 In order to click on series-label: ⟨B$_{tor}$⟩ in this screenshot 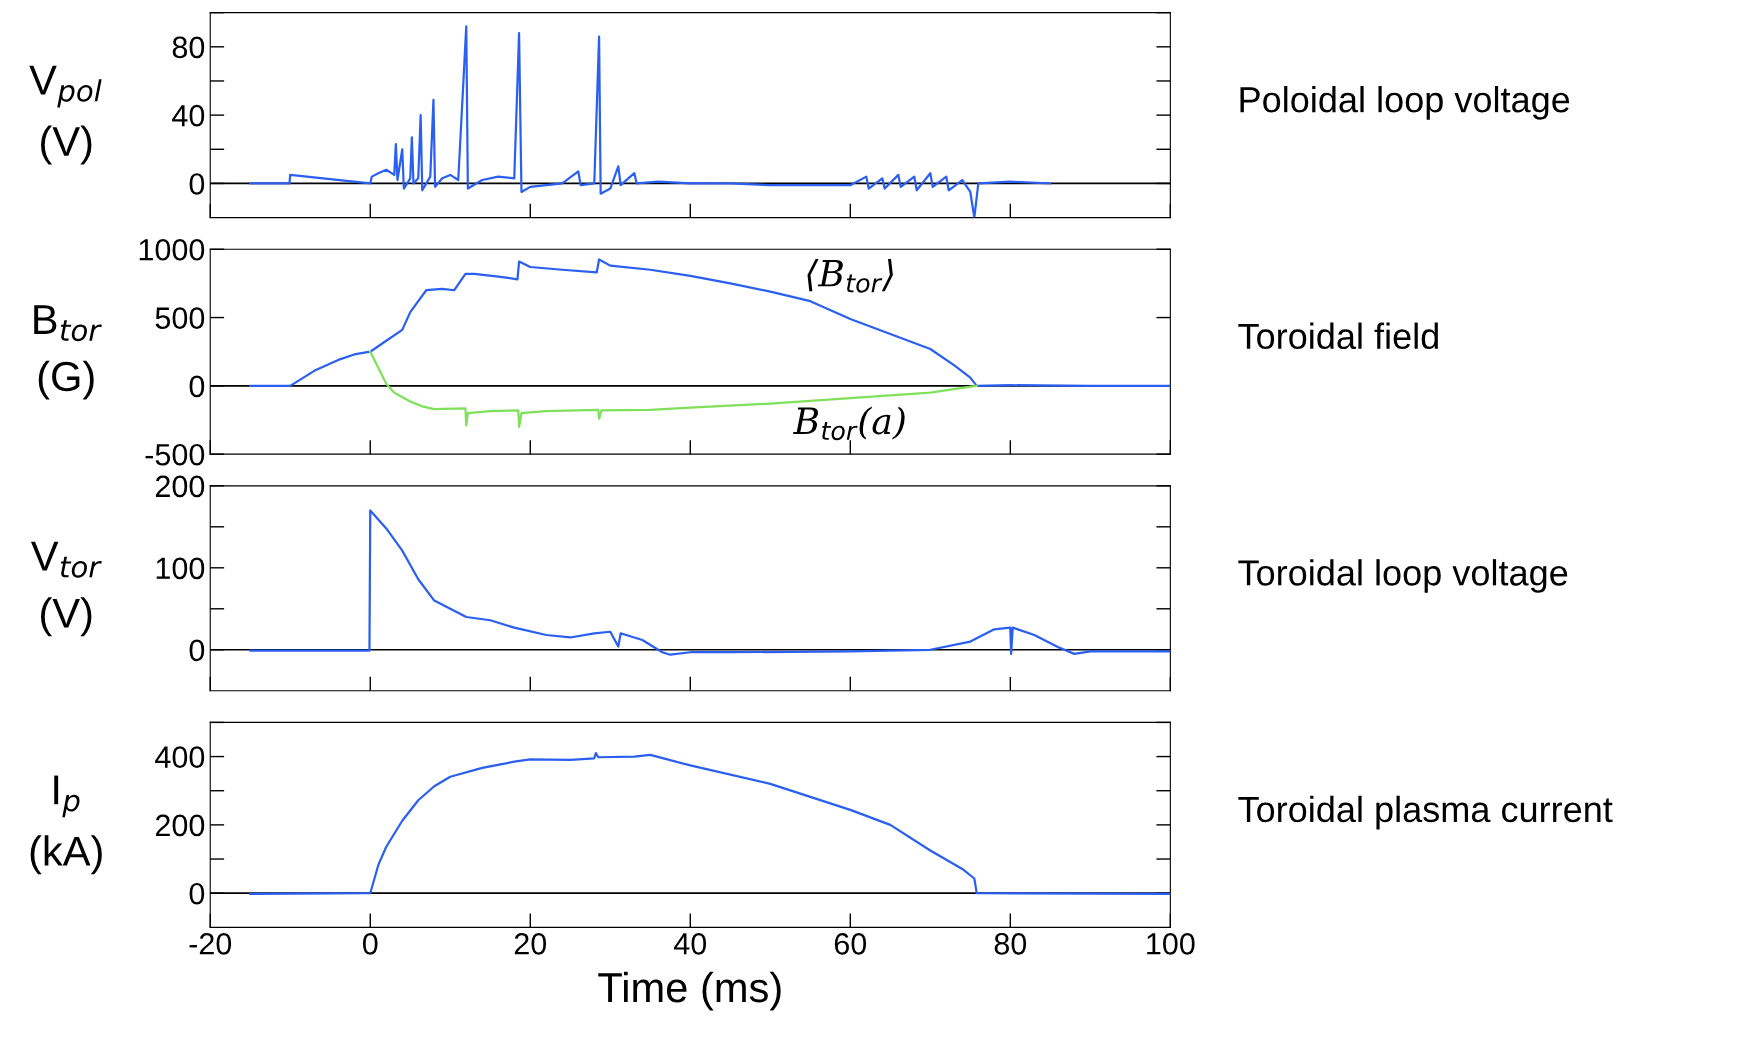, I will do `click(850, 275)`.